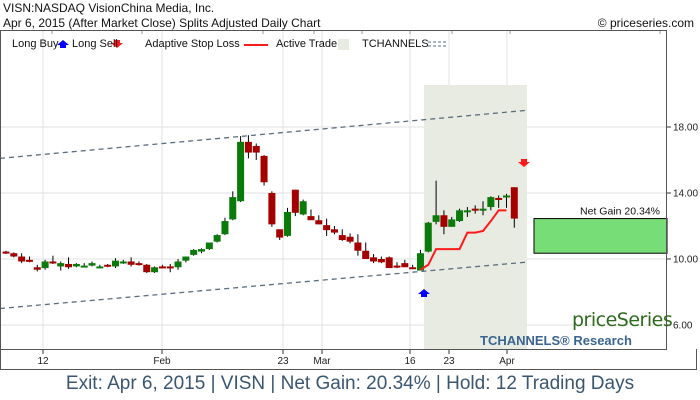 The image size is (700, 400). I want to click on svg-text: 16, so click(410, 361).